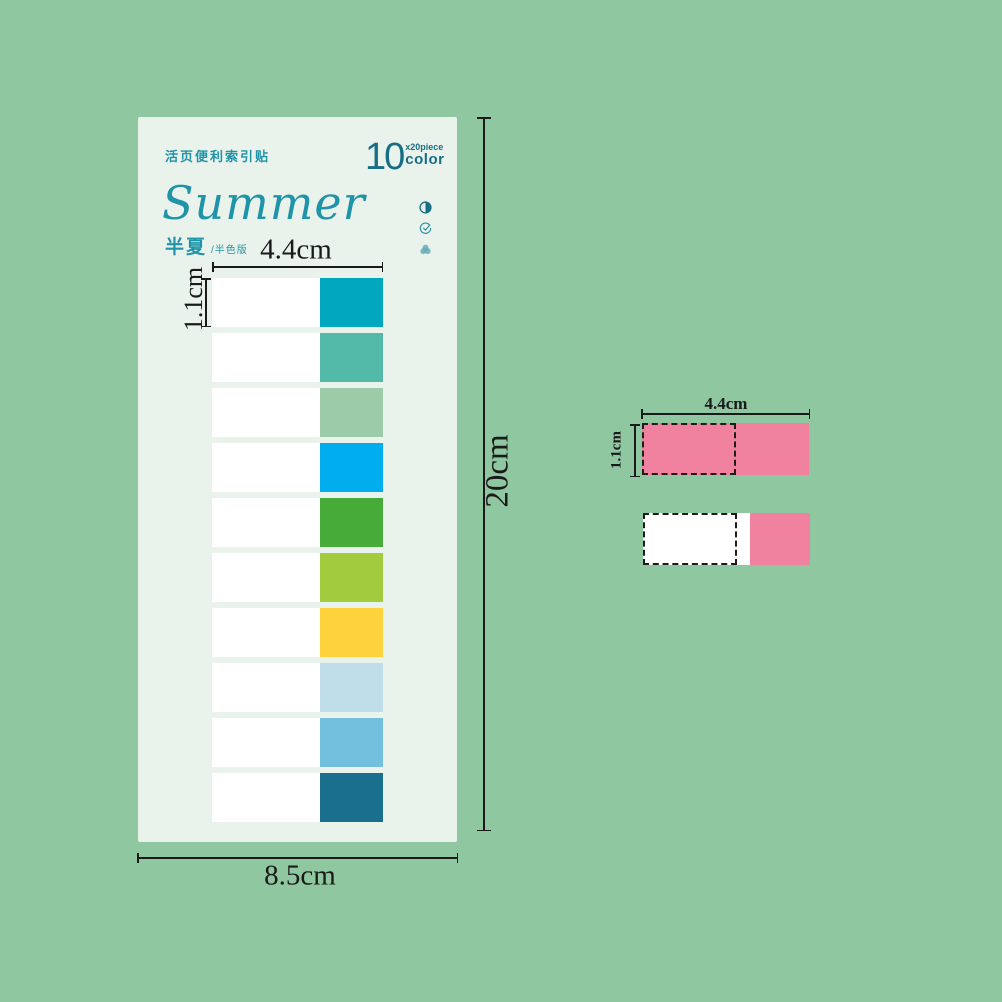  What do you see at coordinates (424, 147) in the screenshot?
I see `pieces-label: x20piece` at bounding box center [424, 147].